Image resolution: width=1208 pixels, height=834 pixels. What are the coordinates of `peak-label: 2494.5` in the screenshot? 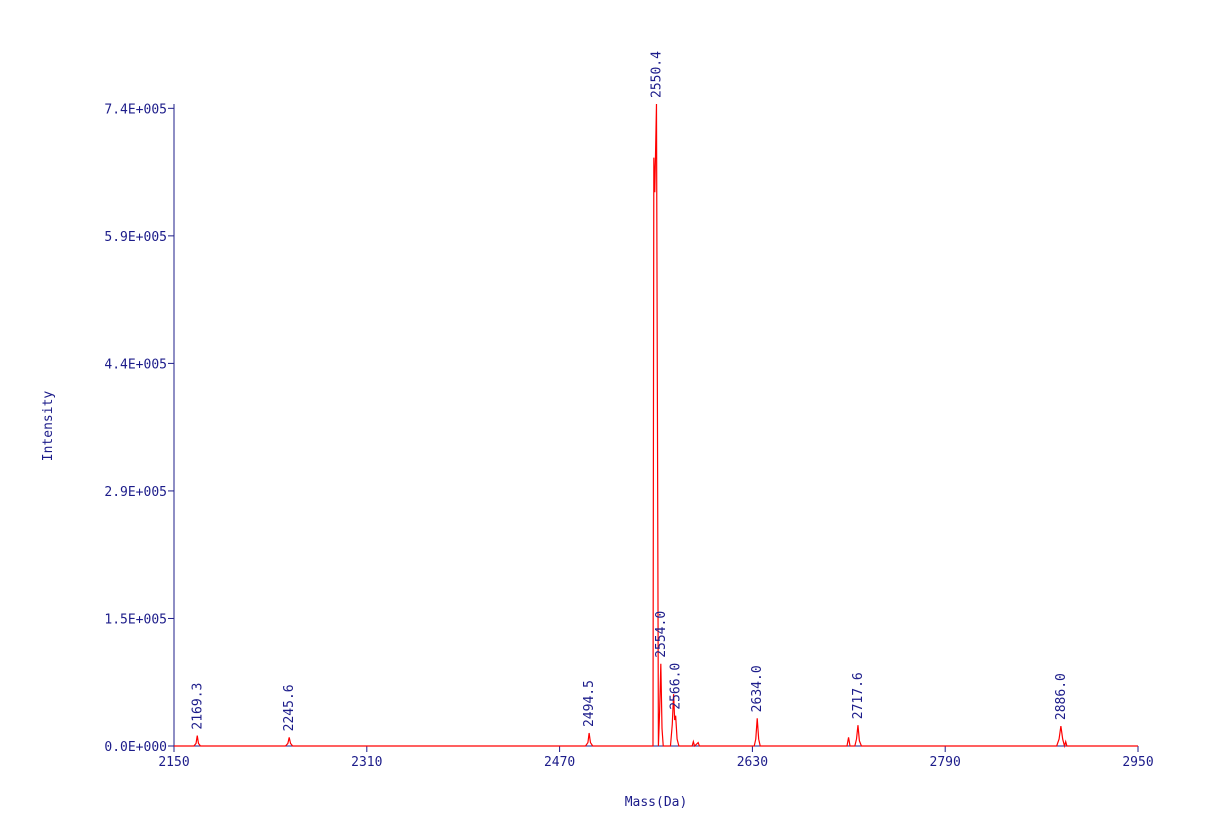 It's located at (589, 703).